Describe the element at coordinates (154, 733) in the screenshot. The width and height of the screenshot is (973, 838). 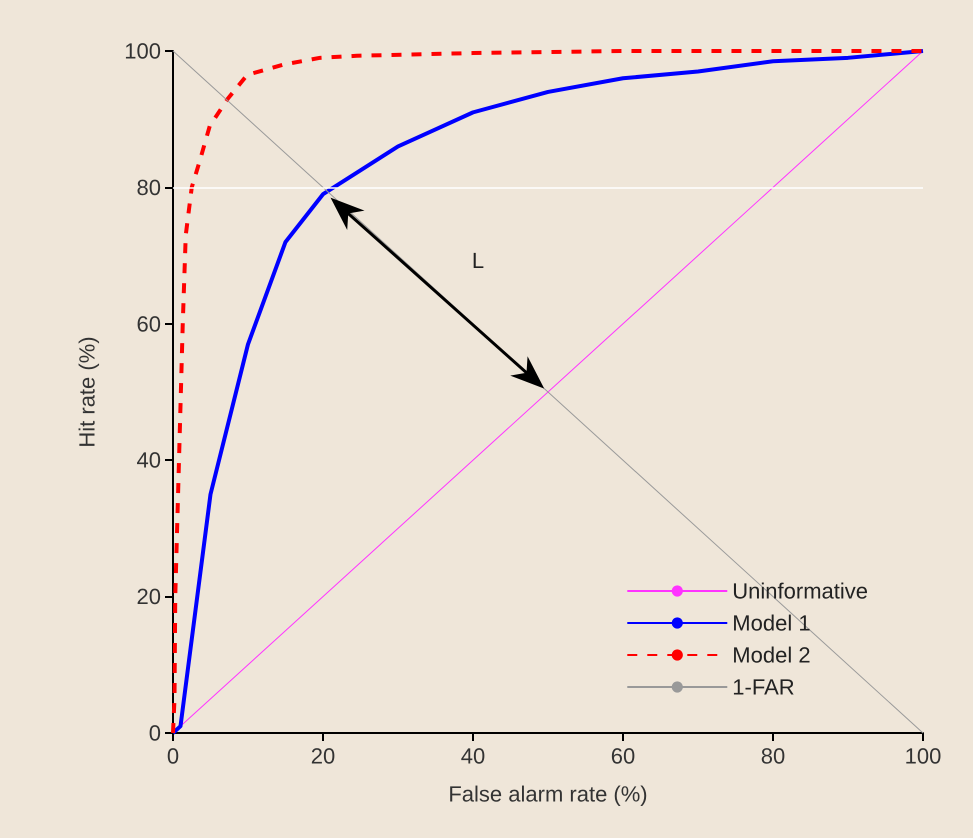
I see `y-tick-label: 0` at that location.